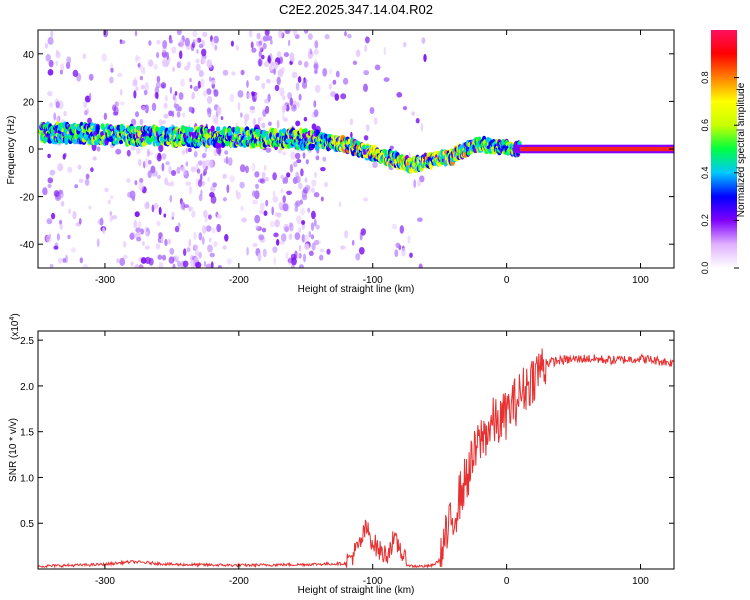  What do you see at coordinates (373, 280) in the screenshot?
I see `spectrogram-x-tick-label: -100` at bounding box center [373, 280].